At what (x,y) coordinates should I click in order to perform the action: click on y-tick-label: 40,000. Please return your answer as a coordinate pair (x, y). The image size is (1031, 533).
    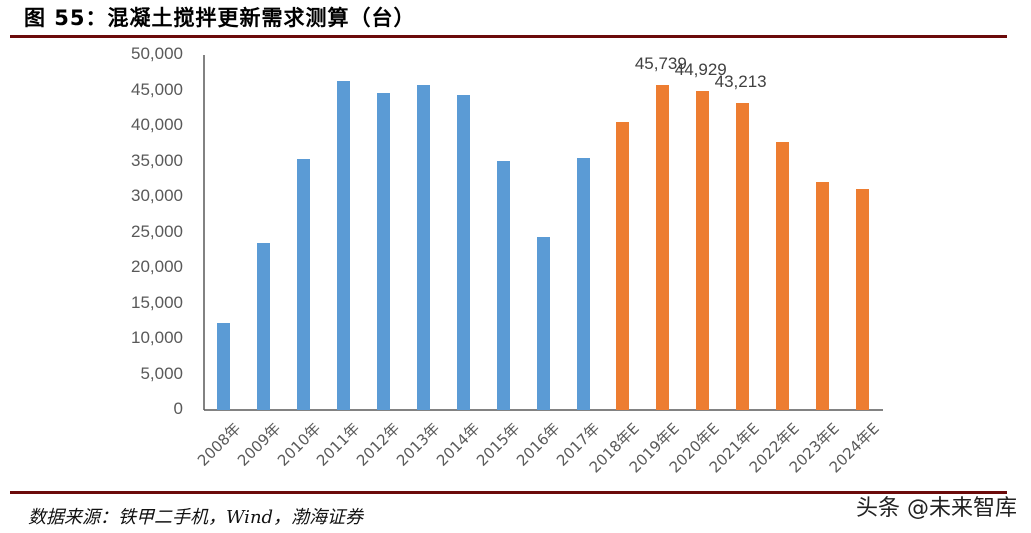
    Looking at the image, I should click on (157, 124).